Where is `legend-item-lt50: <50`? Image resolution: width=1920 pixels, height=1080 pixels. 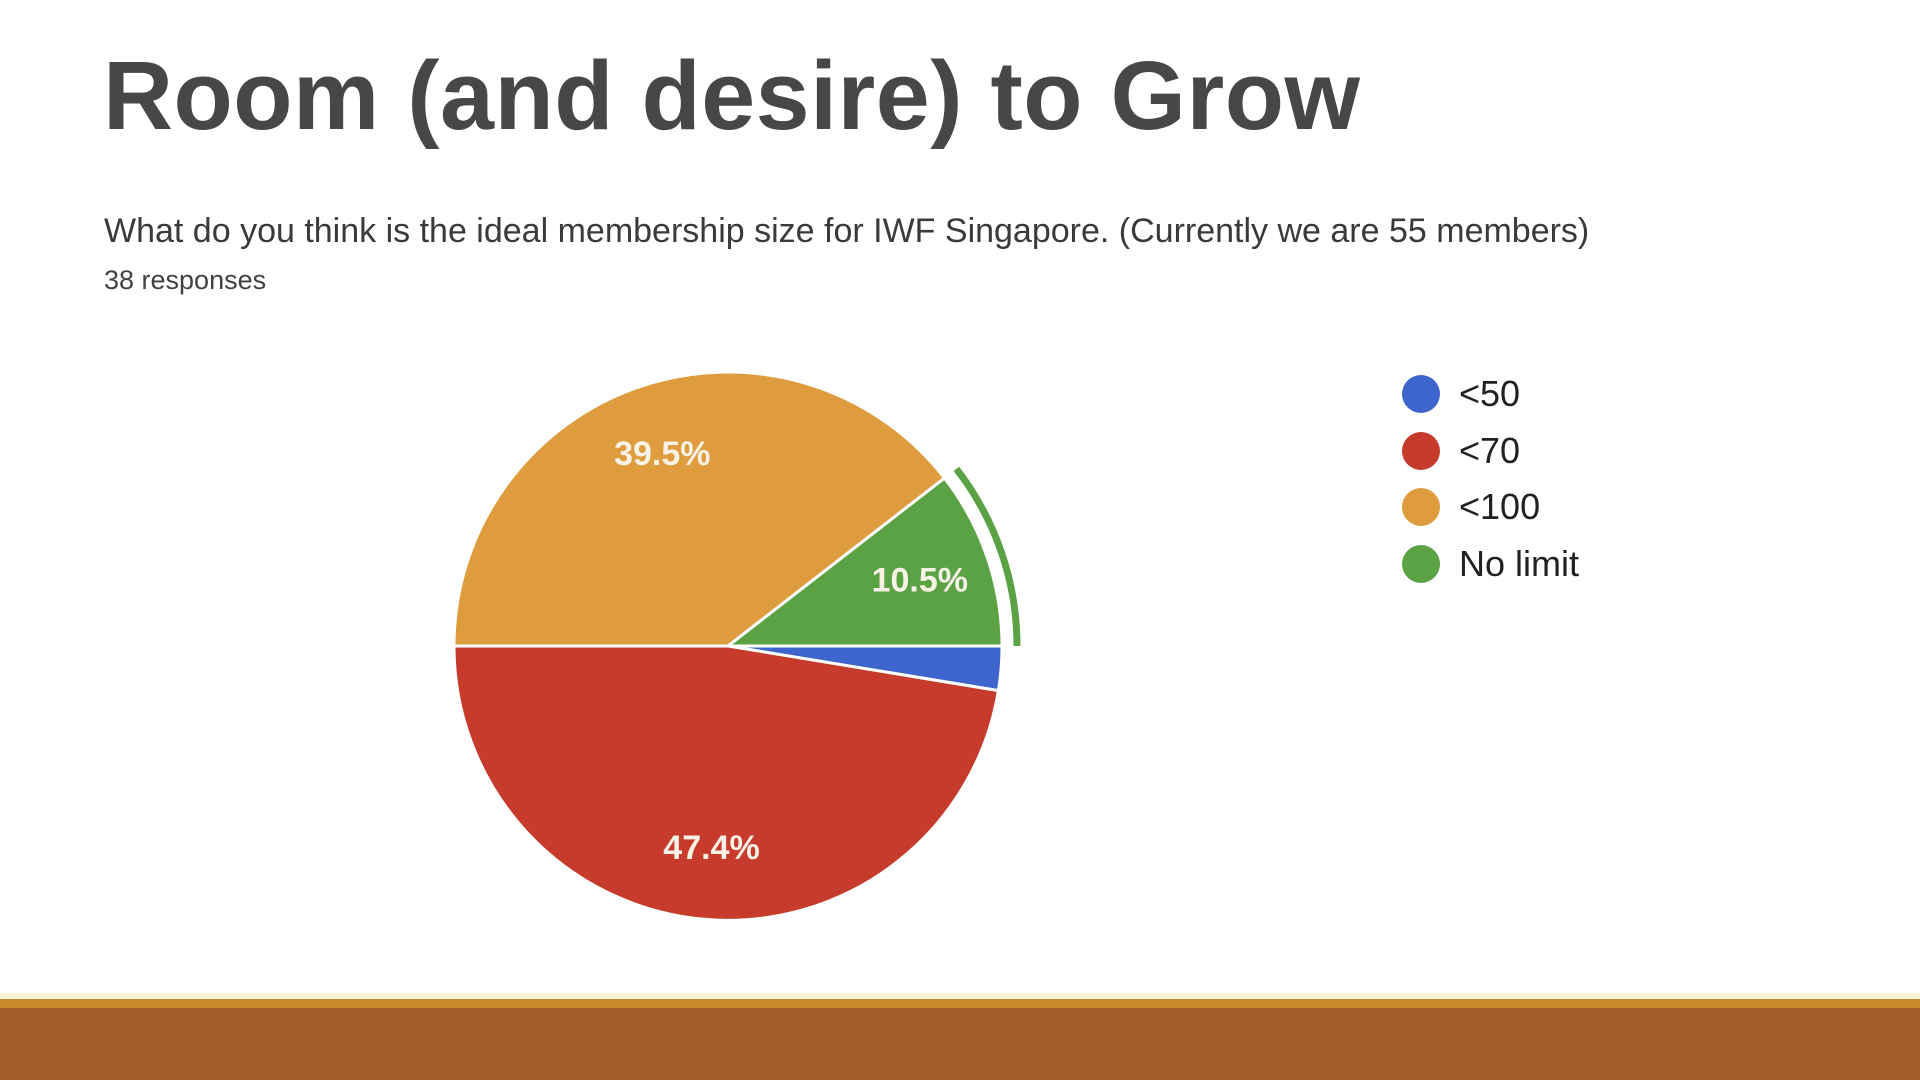
legend-item-lt50: <50 is located at coordinates (1490, 394).